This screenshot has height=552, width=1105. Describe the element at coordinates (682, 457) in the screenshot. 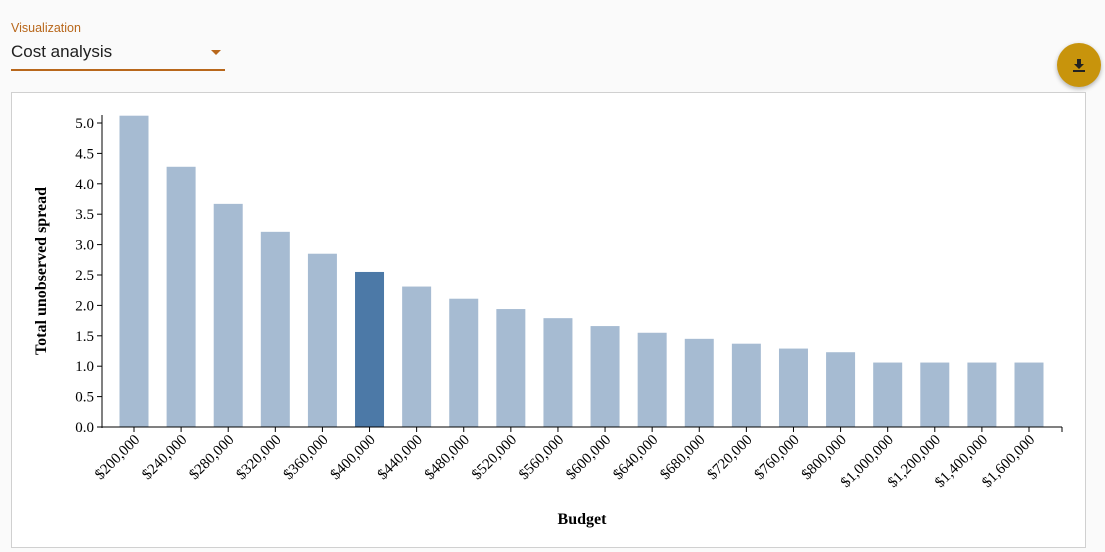

I see `x-tick-label: $680,000` at that location.